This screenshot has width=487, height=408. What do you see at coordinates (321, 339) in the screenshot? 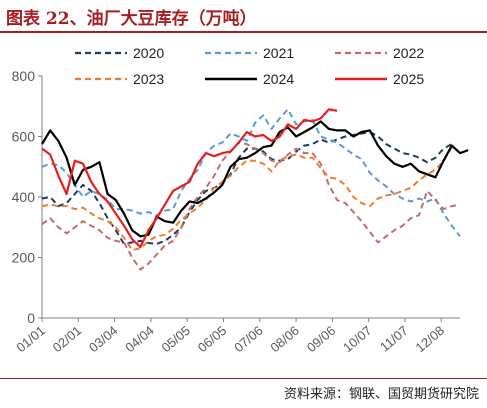
I see `x-tick-label: 09/06` at bounding box center [321, 339].